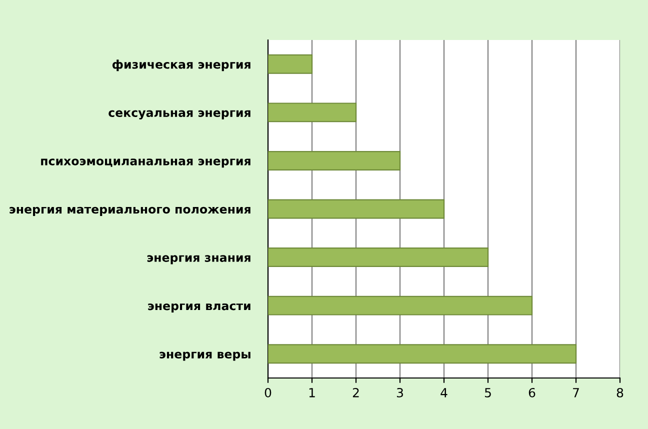 The image size is (648, 429). I want to click on x-tick-label: 6, so click(532, 393).